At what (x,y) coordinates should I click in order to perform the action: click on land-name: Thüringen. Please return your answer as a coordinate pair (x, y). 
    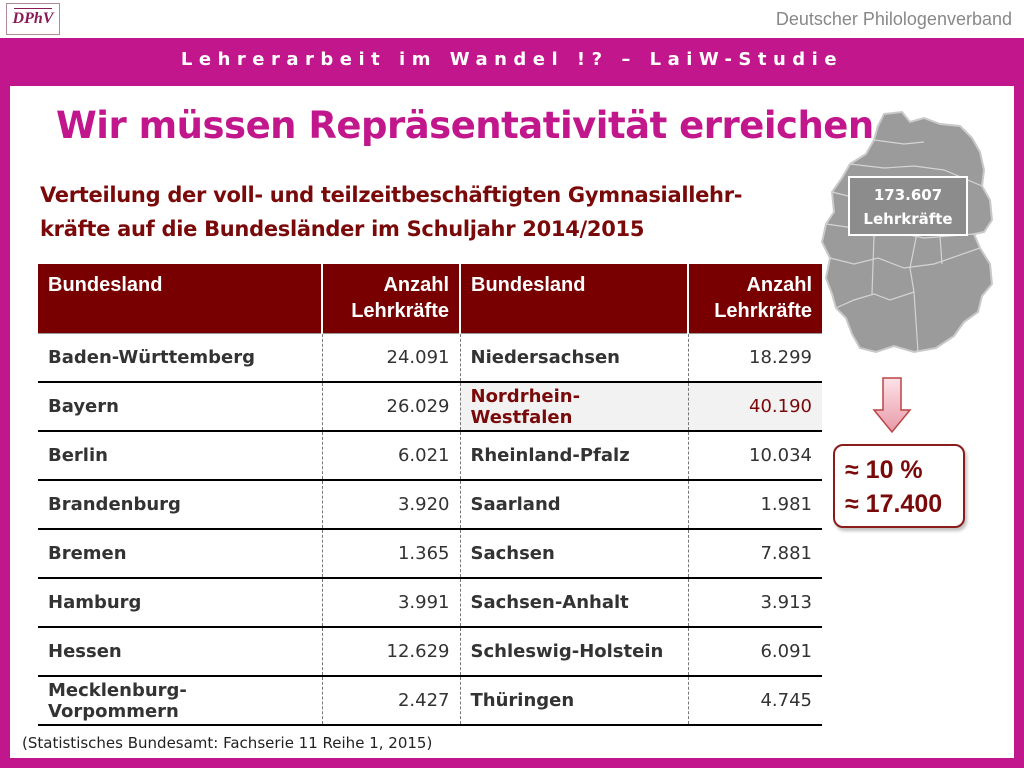
    Looking at the image, I should click on (574, 701).